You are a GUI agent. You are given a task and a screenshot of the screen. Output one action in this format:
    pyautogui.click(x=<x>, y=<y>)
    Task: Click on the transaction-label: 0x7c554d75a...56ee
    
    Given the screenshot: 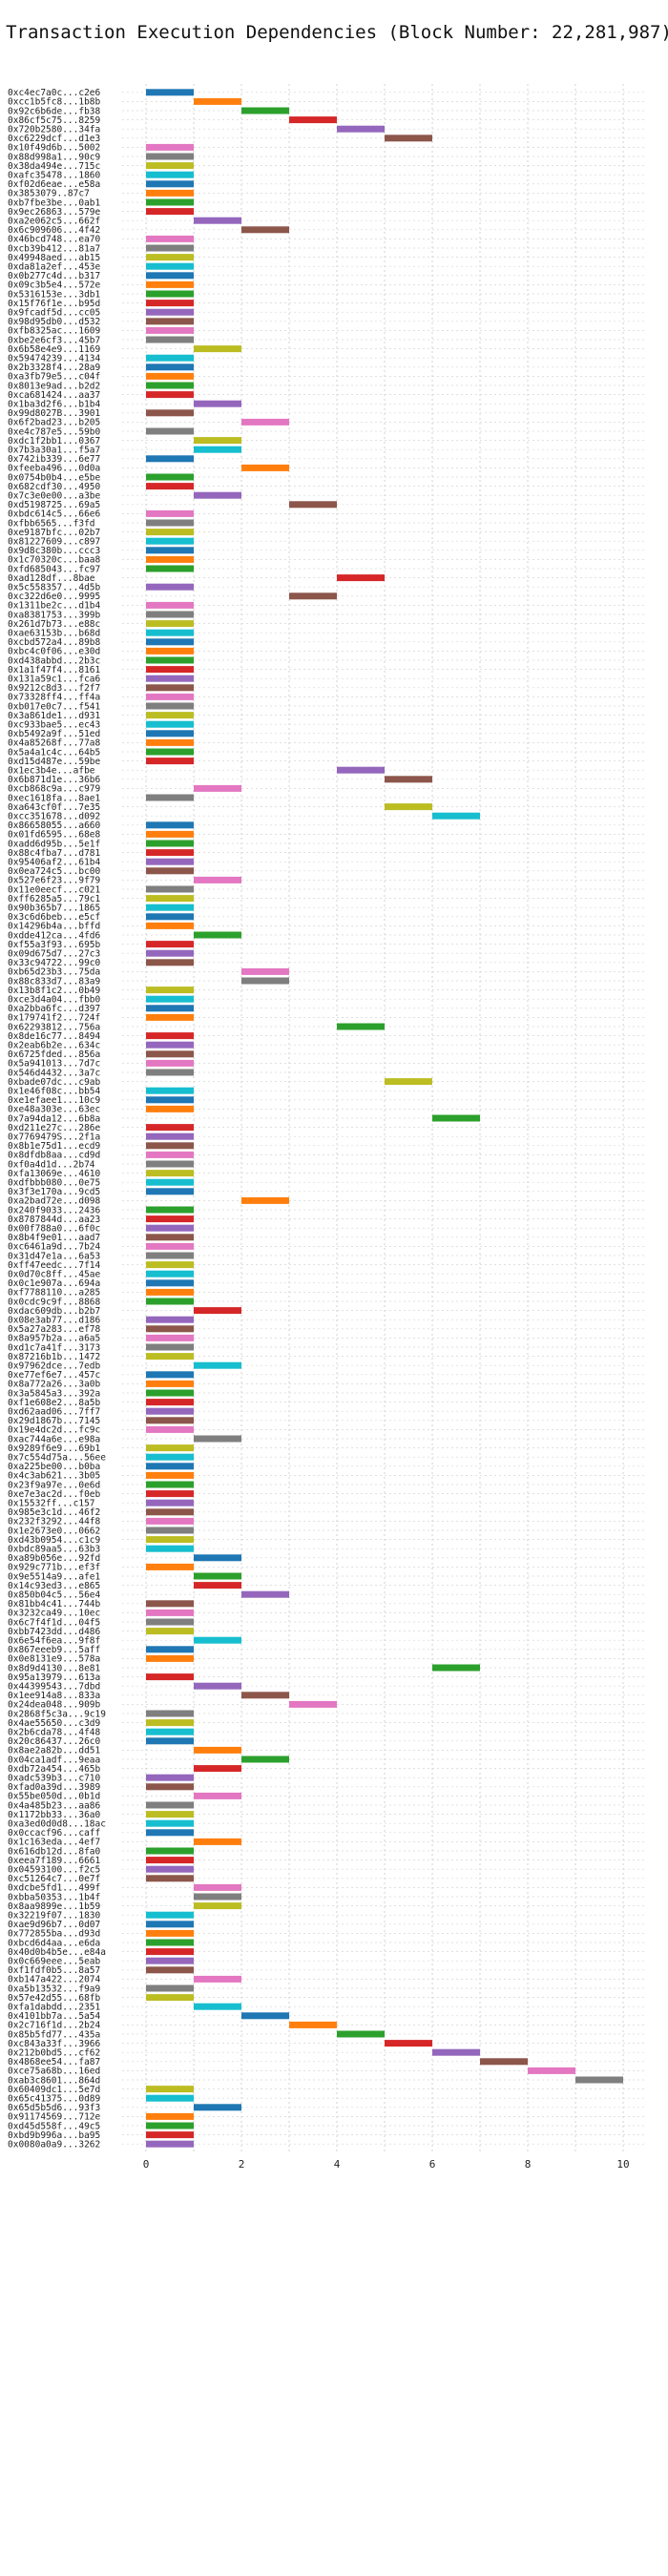 What is the action you would take?
    pyautogui.click(x=57, y=1458)
    